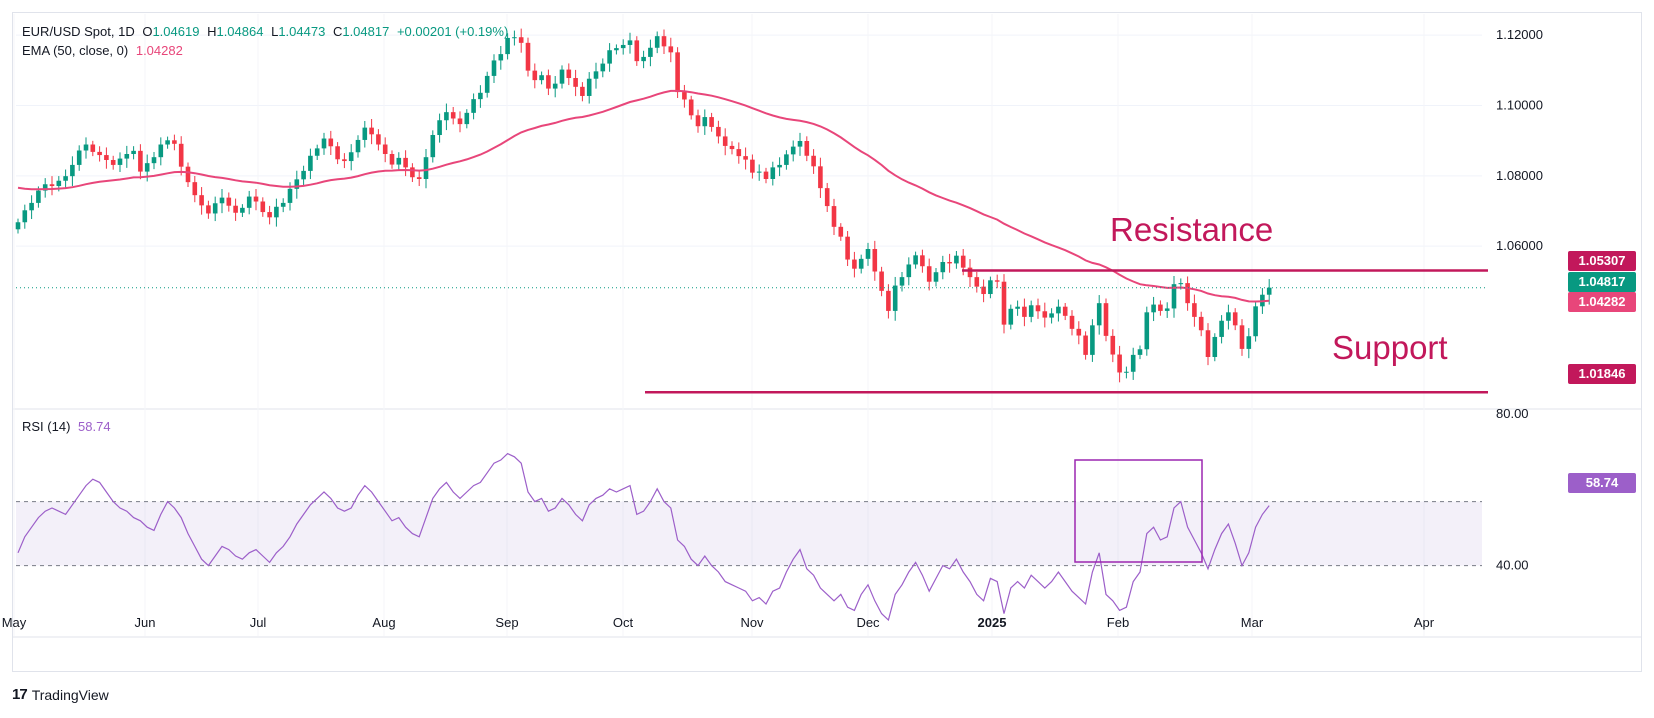  I want to click on rsi-tick-label: 80.00, so click(1512, 413).